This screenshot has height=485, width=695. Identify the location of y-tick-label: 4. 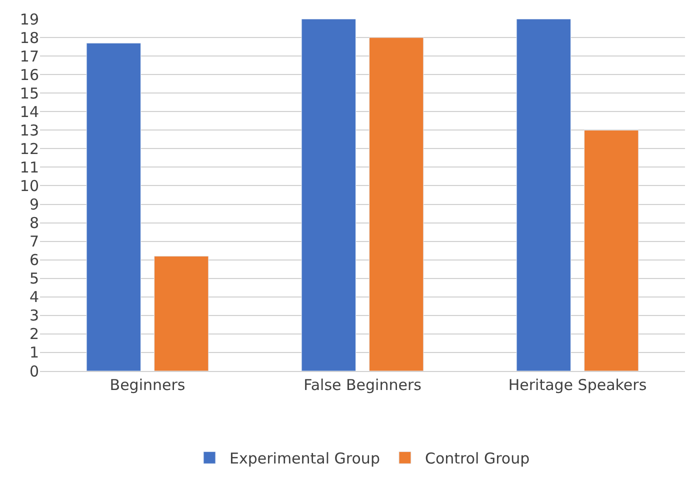
(34, 297).